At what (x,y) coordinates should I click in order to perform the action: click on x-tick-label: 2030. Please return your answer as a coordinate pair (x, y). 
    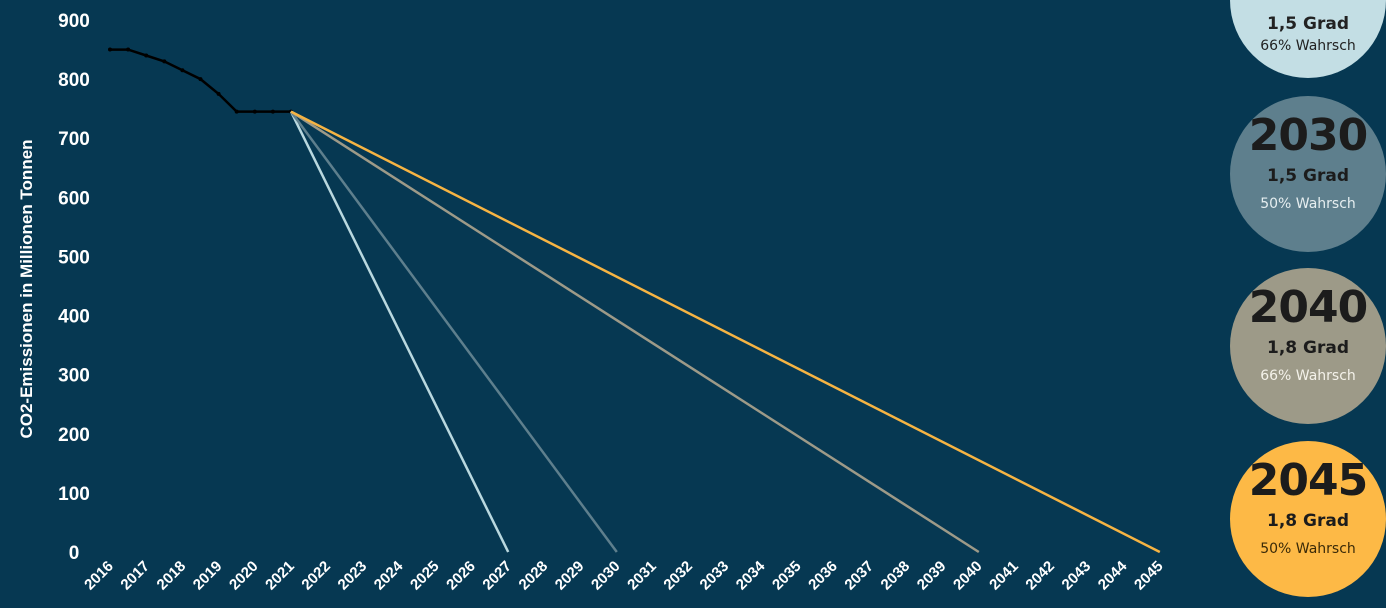
    Looking at the image, I should click on (606, 576).